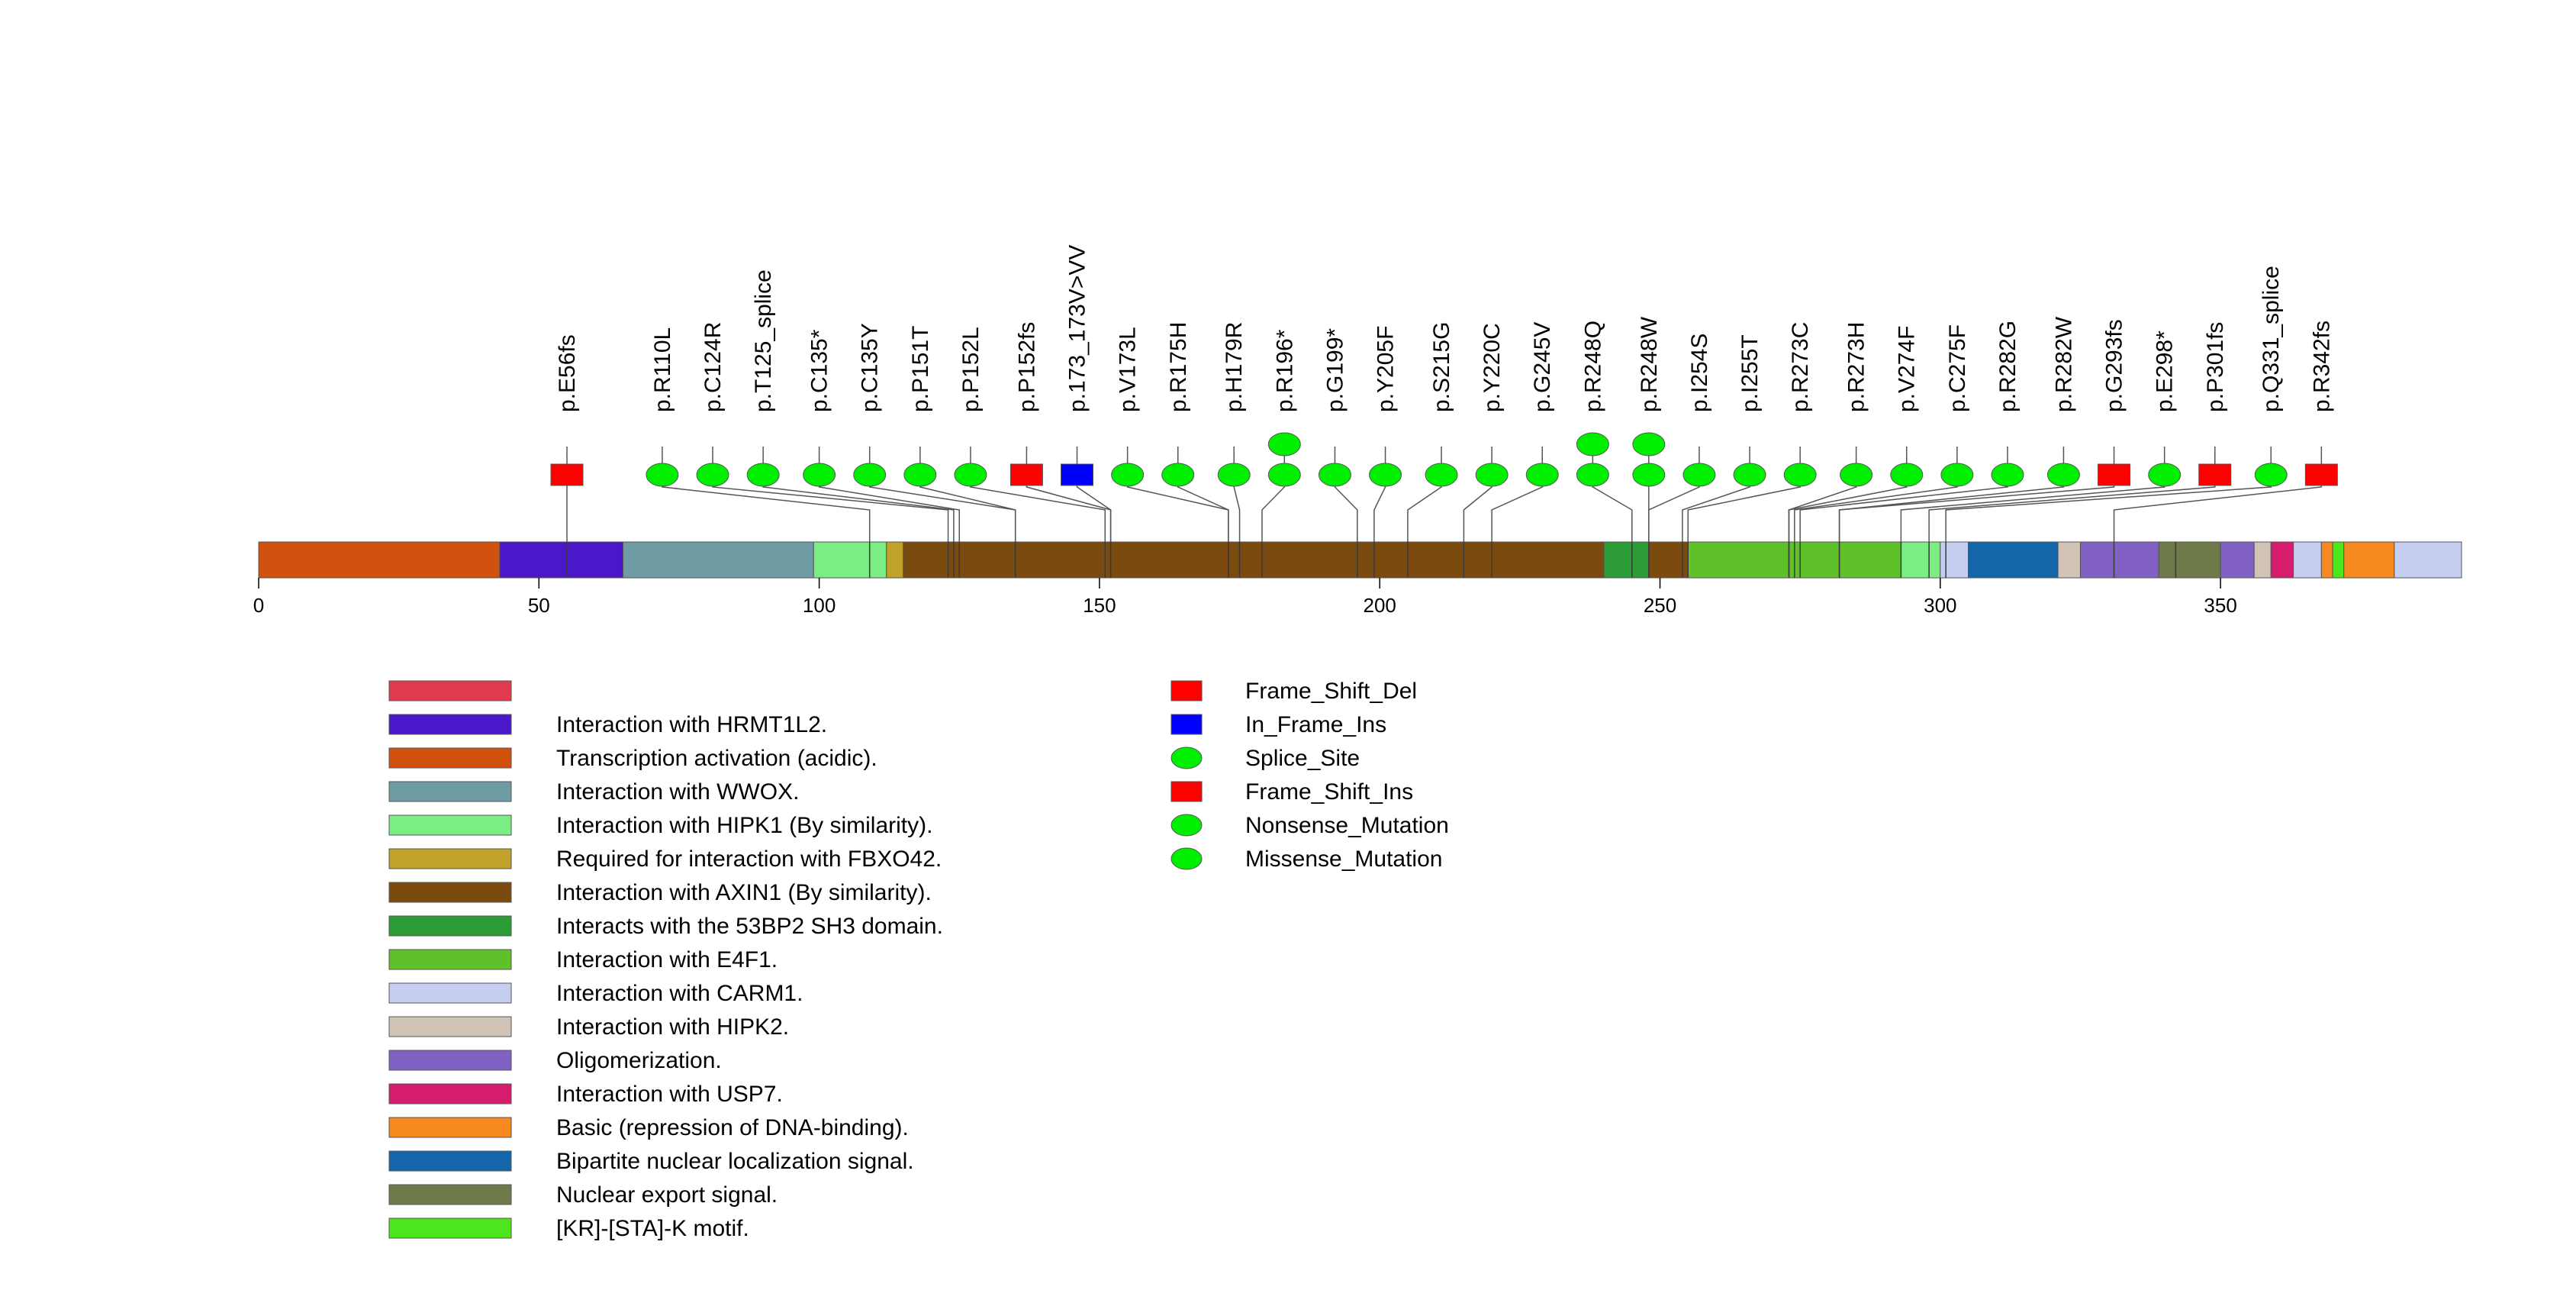 The height and width of the screenshot is (1290, 2576). I want to click on mutation-label: p.R273H, so click(1856, 367).